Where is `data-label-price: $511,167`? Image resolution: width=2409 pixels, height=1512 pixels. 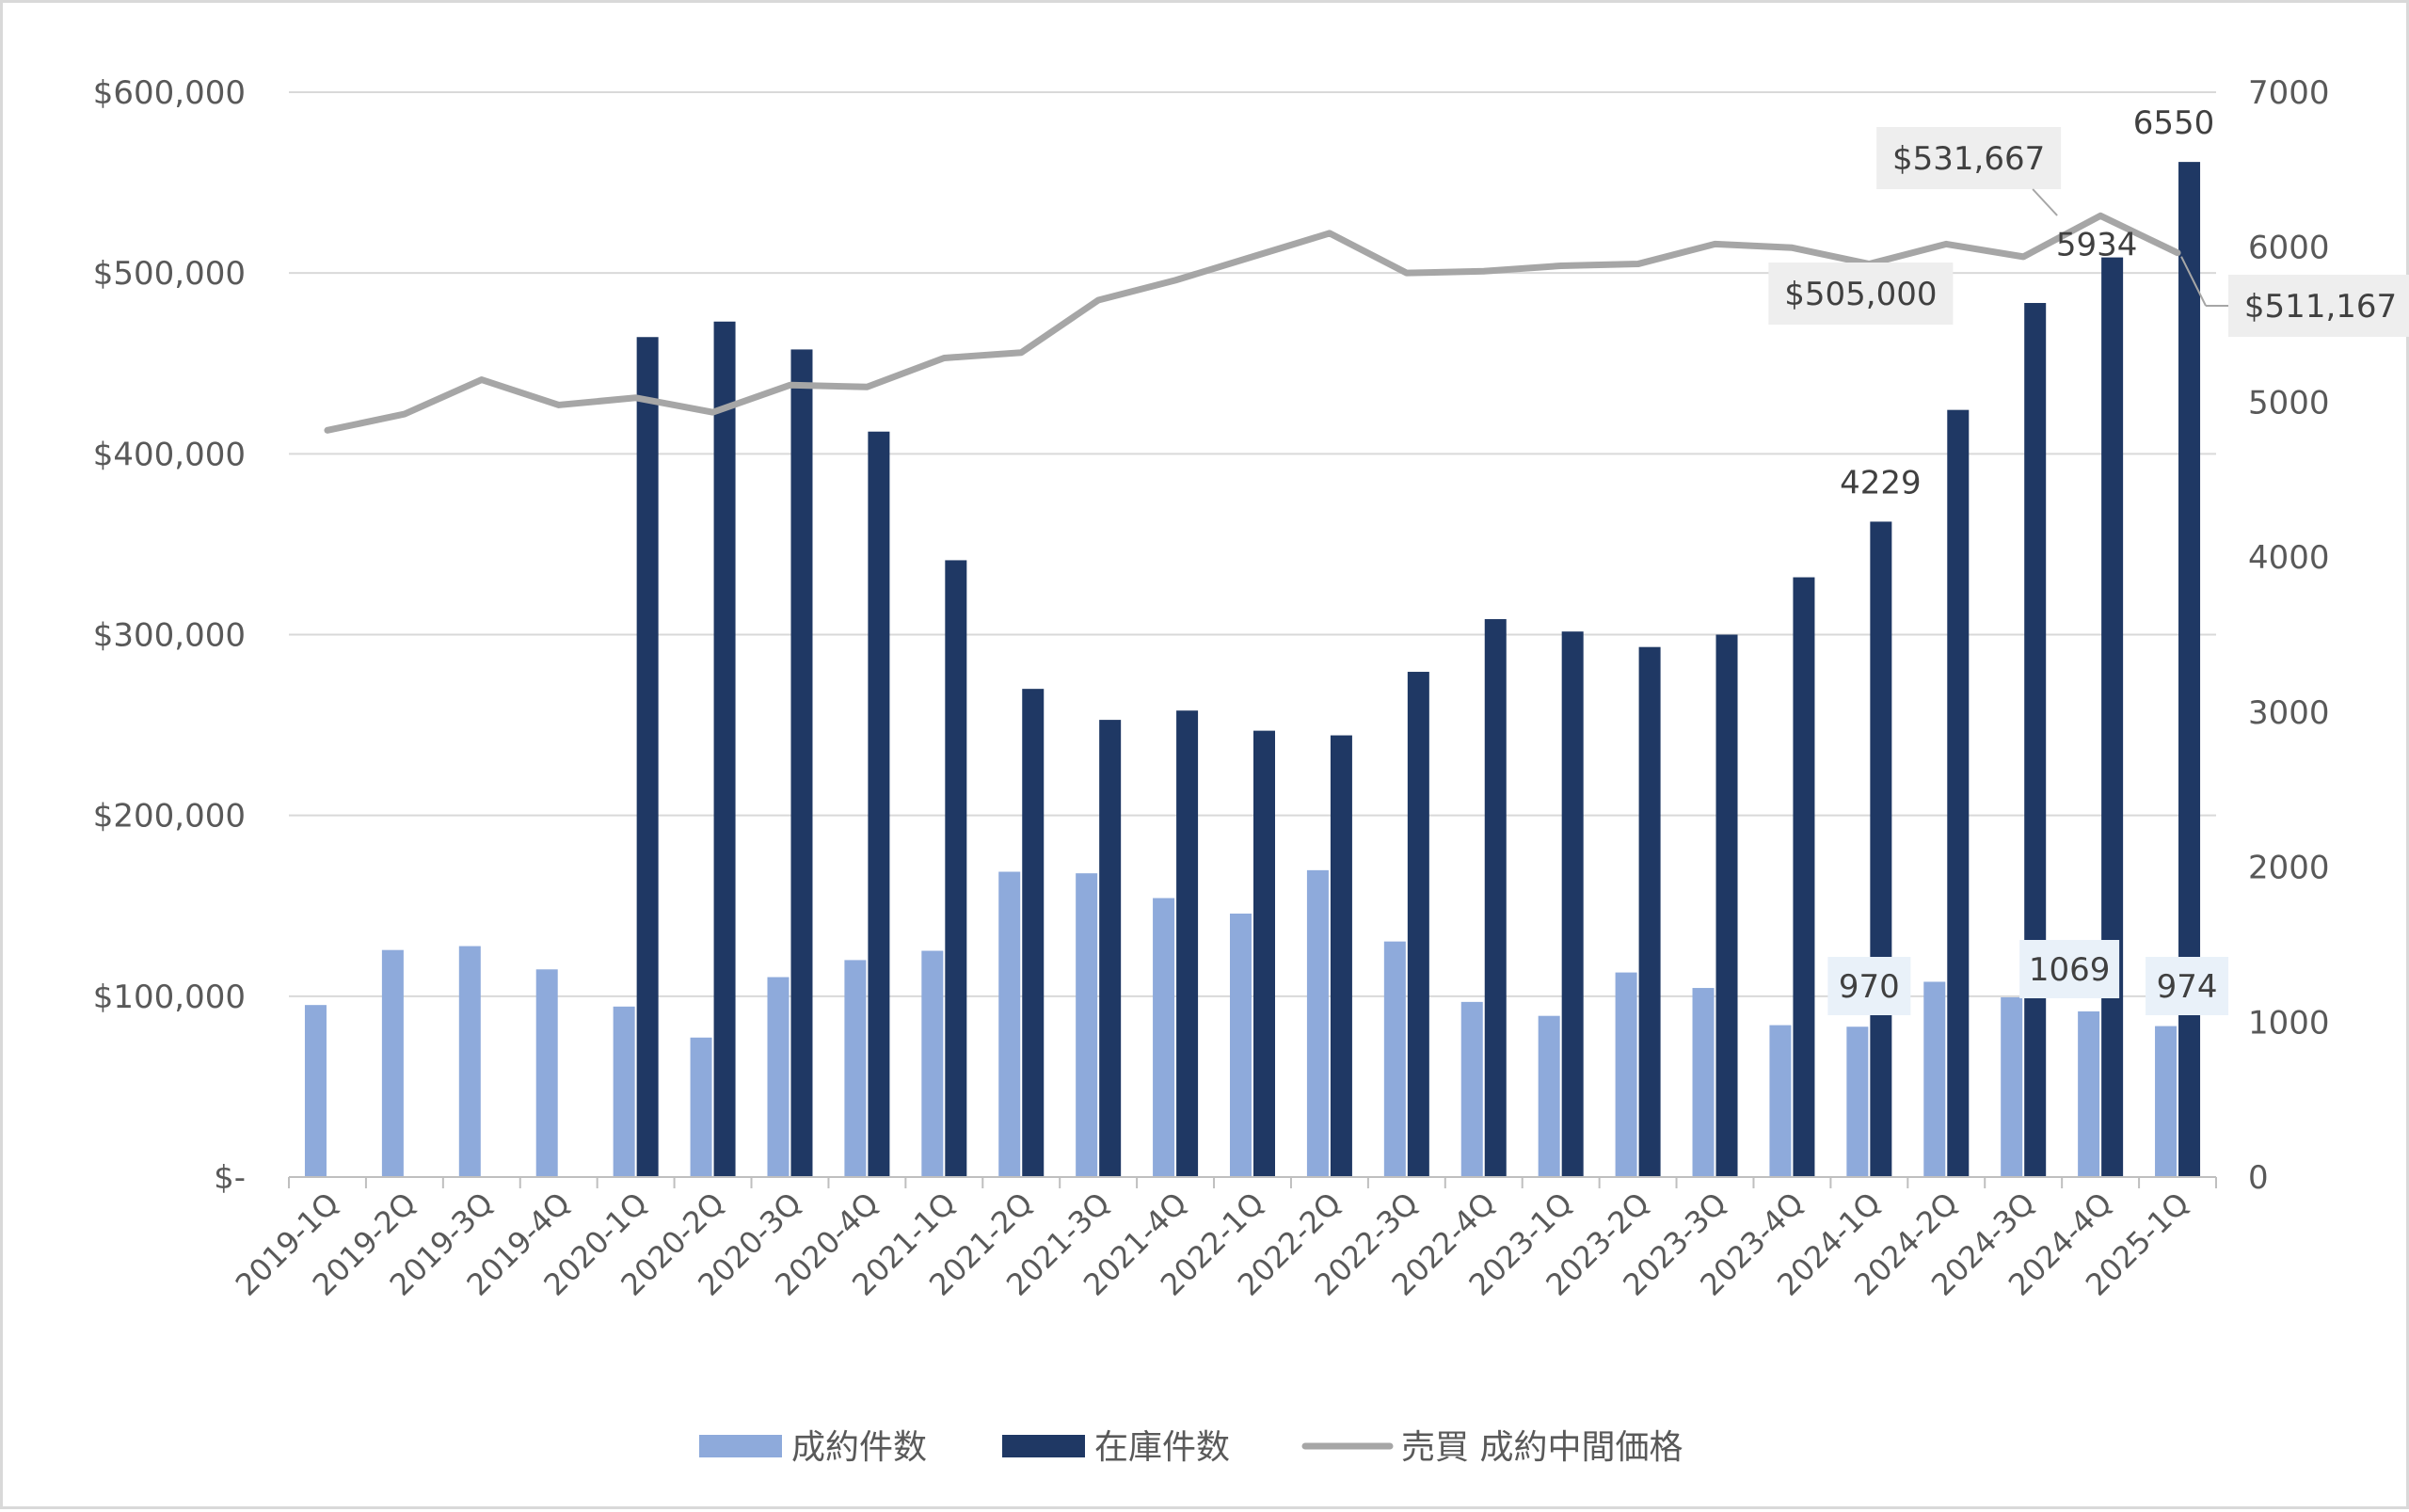
data-label-price: $511,167 is located at coordinates (2321, 307).